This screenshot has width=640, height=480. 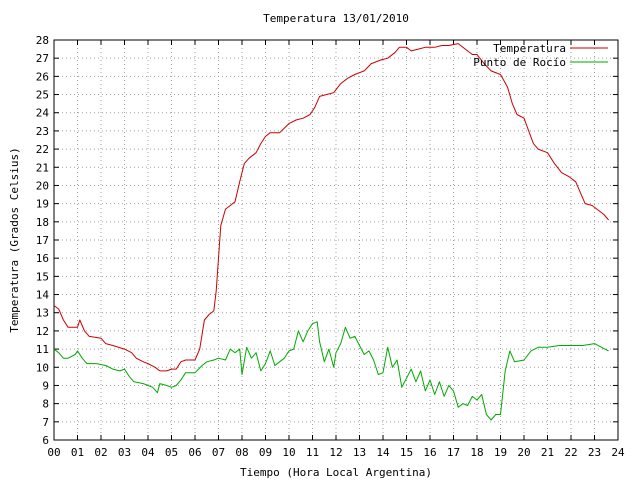 What do you see at coordinates (42, 185) in the screenshot?
I see `y-tick-label: 20` at bounding box center [42, 185].